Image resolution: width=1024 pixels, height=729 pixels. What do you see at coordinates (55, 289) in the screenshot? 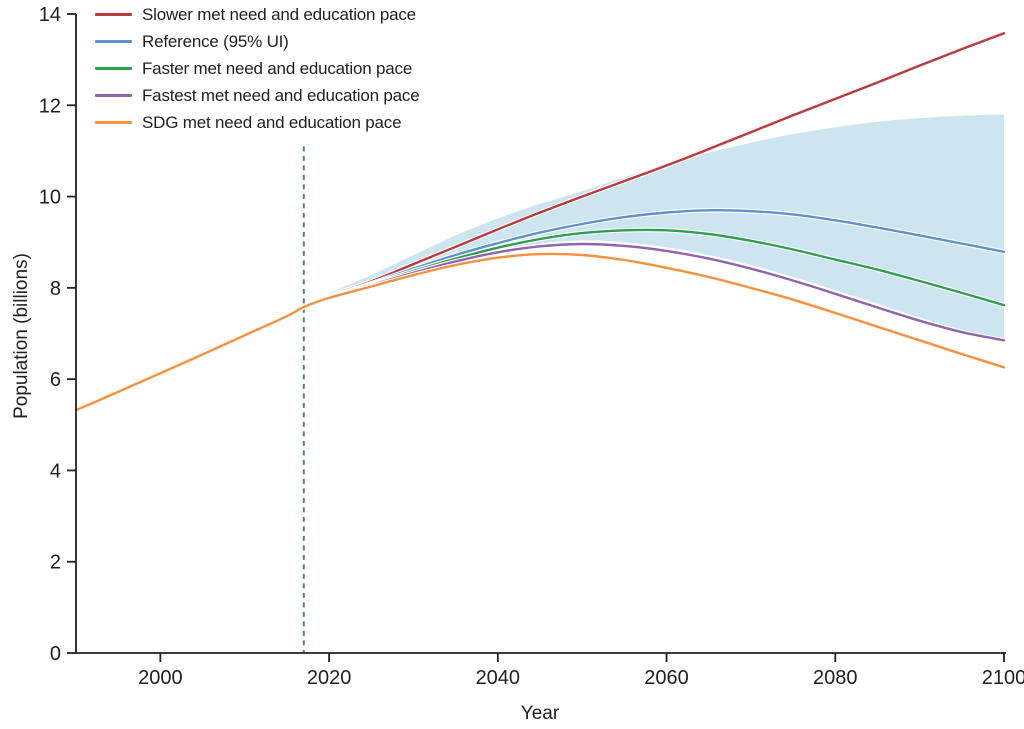
I see `y-tick-label: 8` at bounding box center [55, 289].